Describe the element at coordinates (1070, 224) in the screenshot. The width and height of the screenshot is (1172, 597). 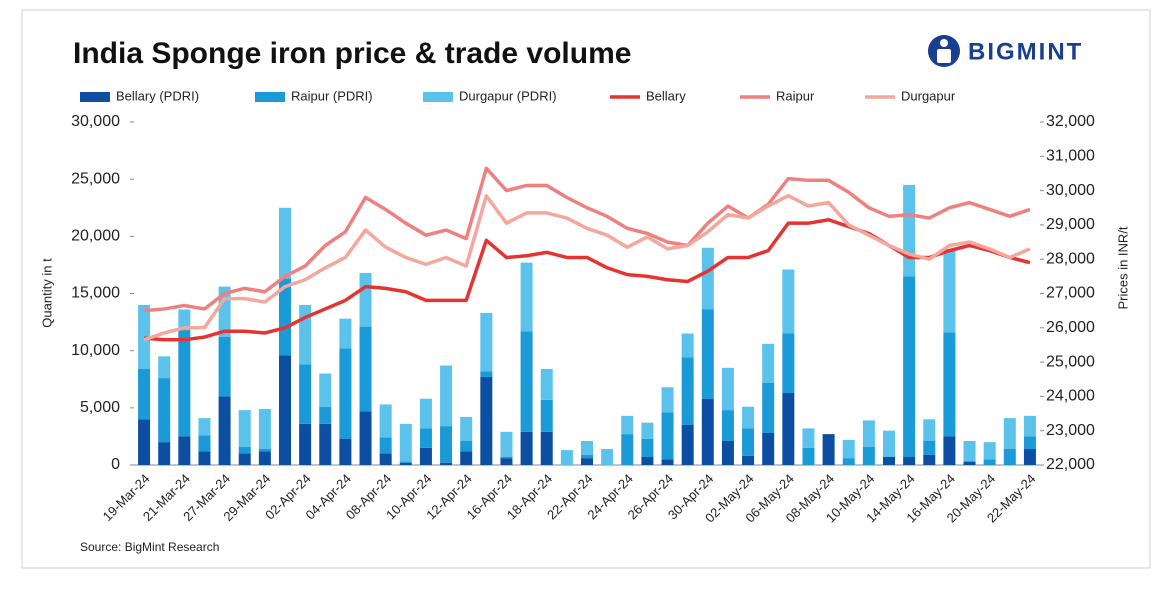
I see `y2-tick-label: 29,000` at that location.